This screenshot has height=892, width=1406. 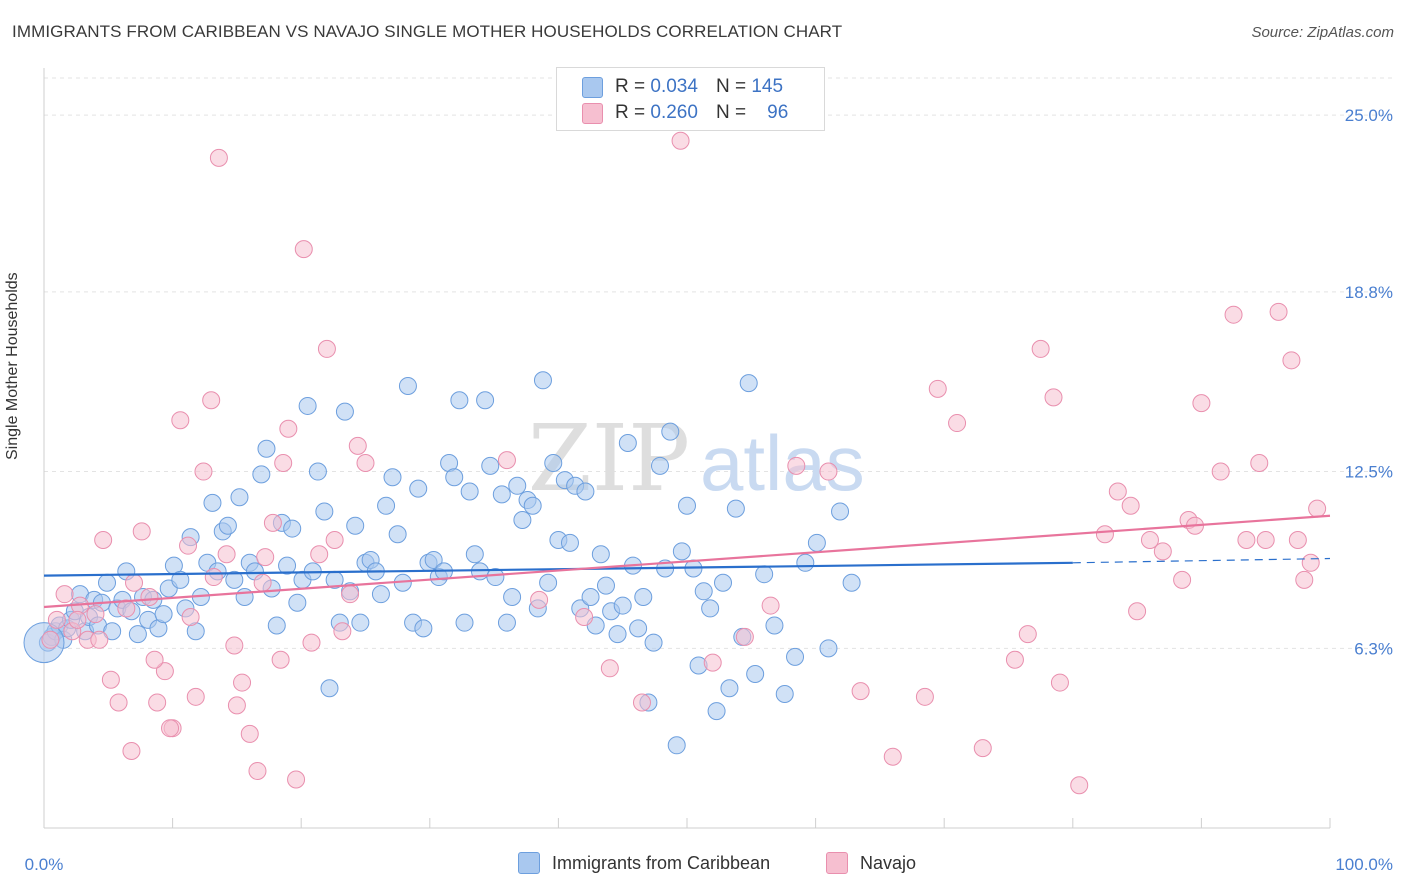 I want to click on legend-item-navajo: Navajo, so click(x=871, y=863).